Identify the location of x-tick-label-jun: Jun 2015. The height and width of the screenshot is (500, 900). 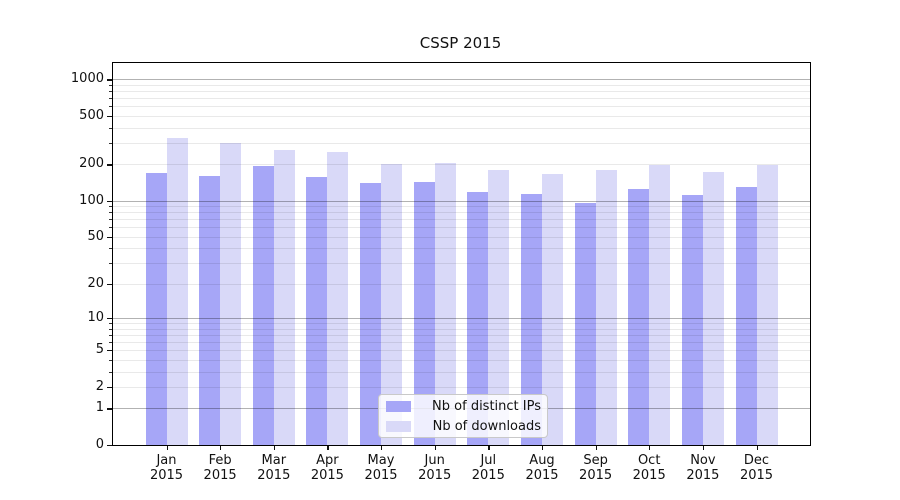
(435, 468).